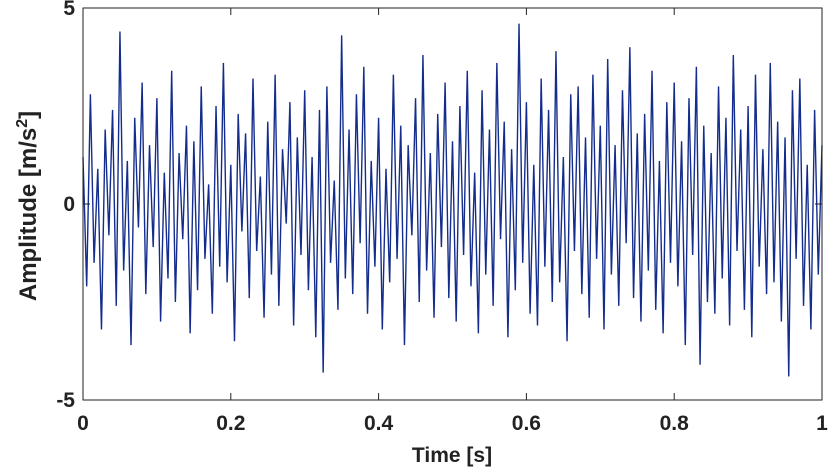 The image size is (839, 473). I want to click on y-axis-label-end: ], so click(28, 115).